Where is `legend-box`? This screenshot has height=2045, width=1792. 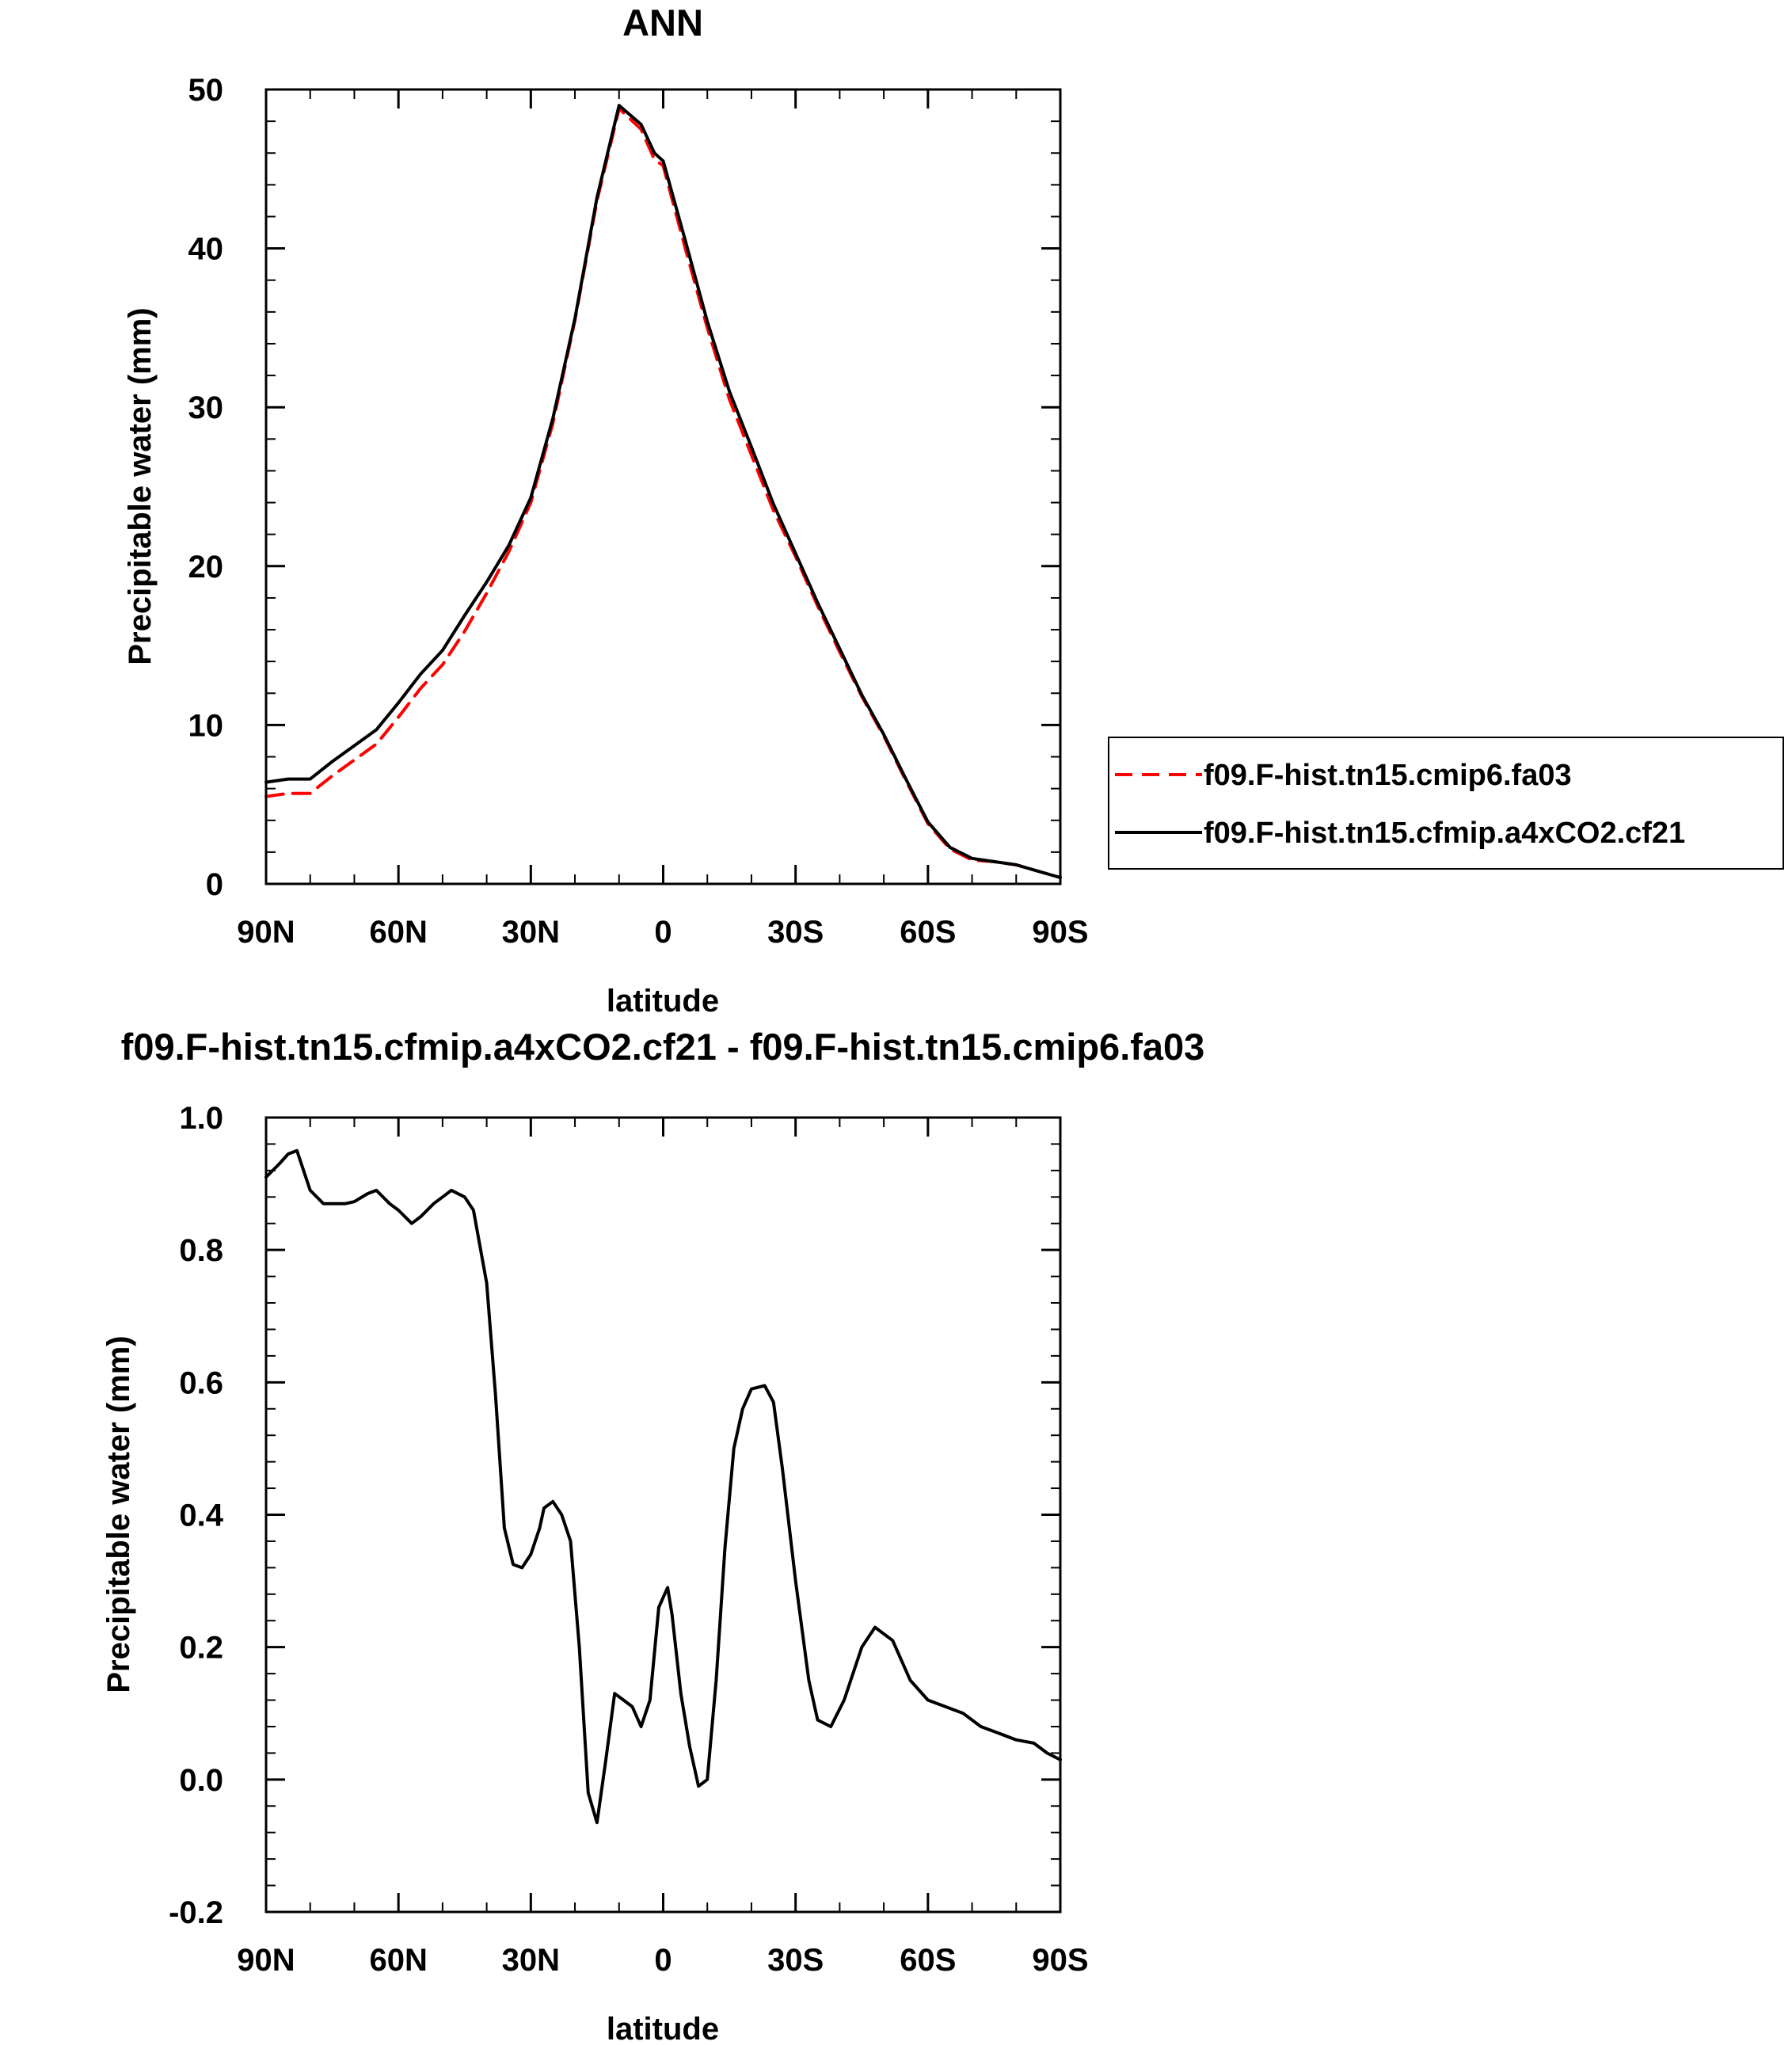
legend-box is located at coordinates (1446, 803).